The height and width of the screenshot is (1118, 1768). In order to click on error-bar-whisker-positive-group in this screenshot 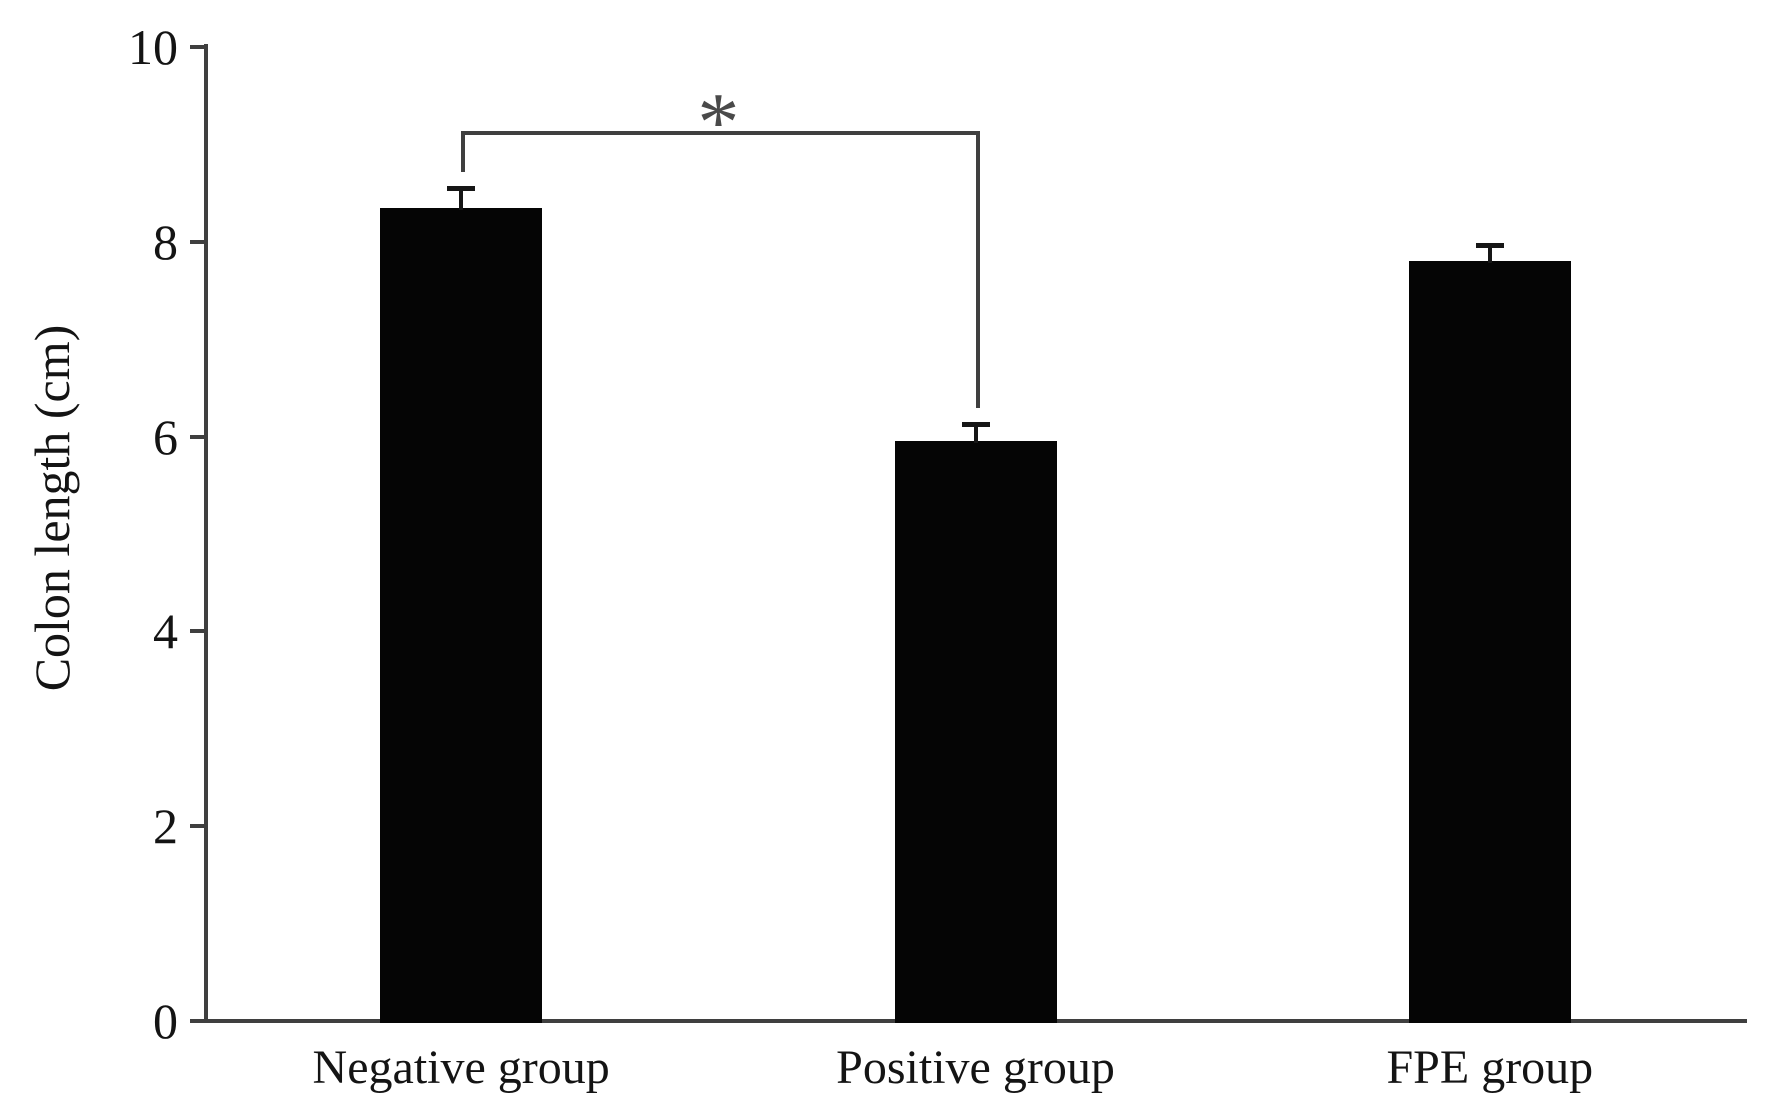, I will do `click(975, 433)`.